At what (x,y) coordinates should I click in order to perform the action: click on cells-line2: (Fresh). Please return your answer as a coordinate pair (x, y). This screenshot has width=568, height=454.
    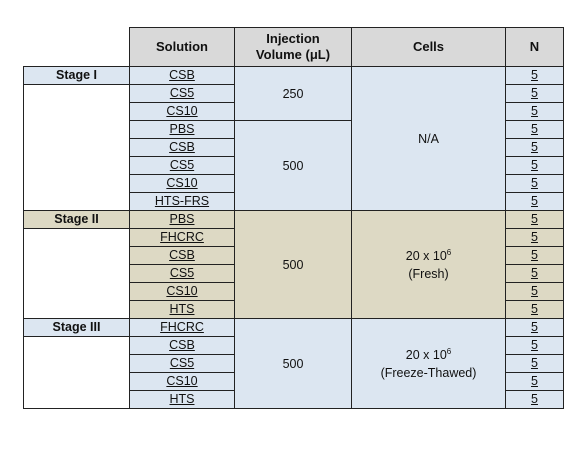
    Looking at the image, I should click on (428, 273).